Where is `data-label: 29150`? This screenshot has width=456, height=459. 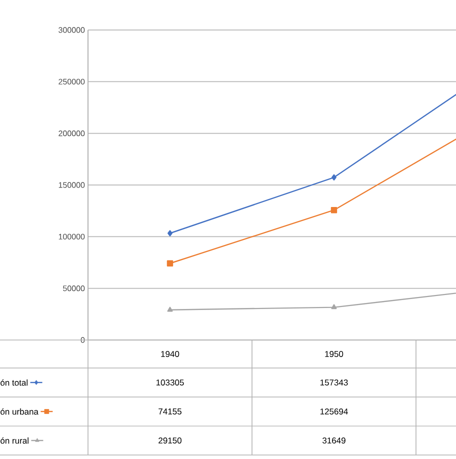 data-label: 29150 is located at coordinates (170, 440).